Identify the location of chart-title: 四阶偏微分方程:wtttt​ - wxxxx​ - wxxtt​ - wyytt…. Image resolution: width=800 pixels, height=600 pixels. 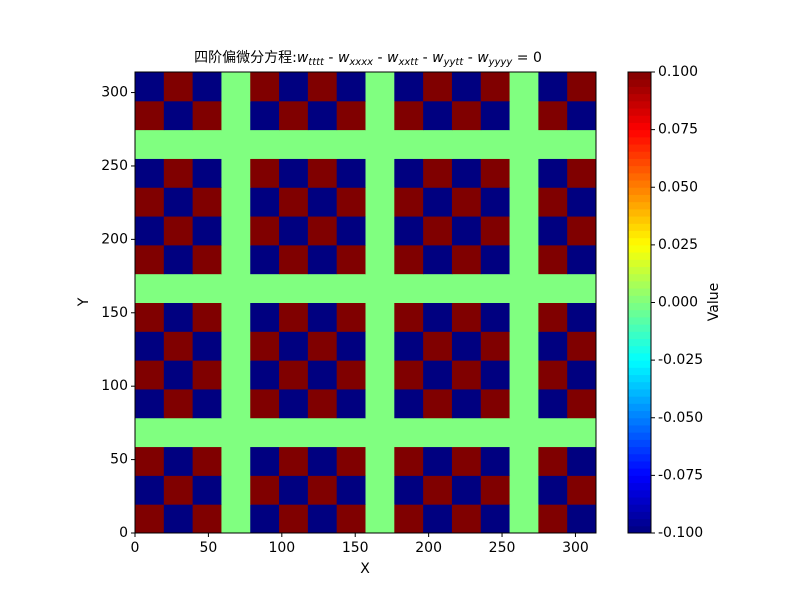
(368, 59).